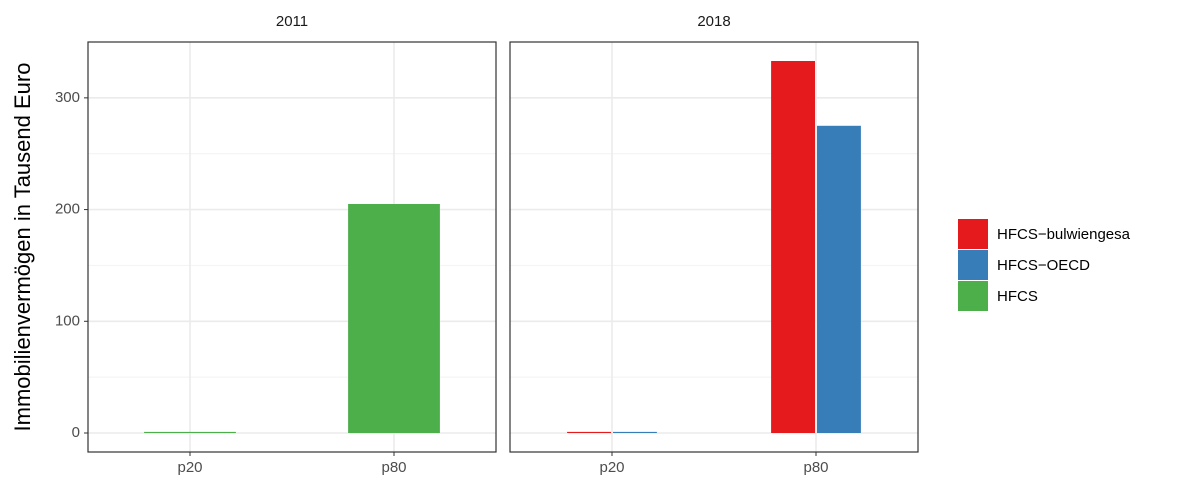  What do you see at coordinates (22, 247) in the screenshot?
I see `y-axis-title: Immobilienvermögen in Tausend Euro` at bounding box center [22, 247].